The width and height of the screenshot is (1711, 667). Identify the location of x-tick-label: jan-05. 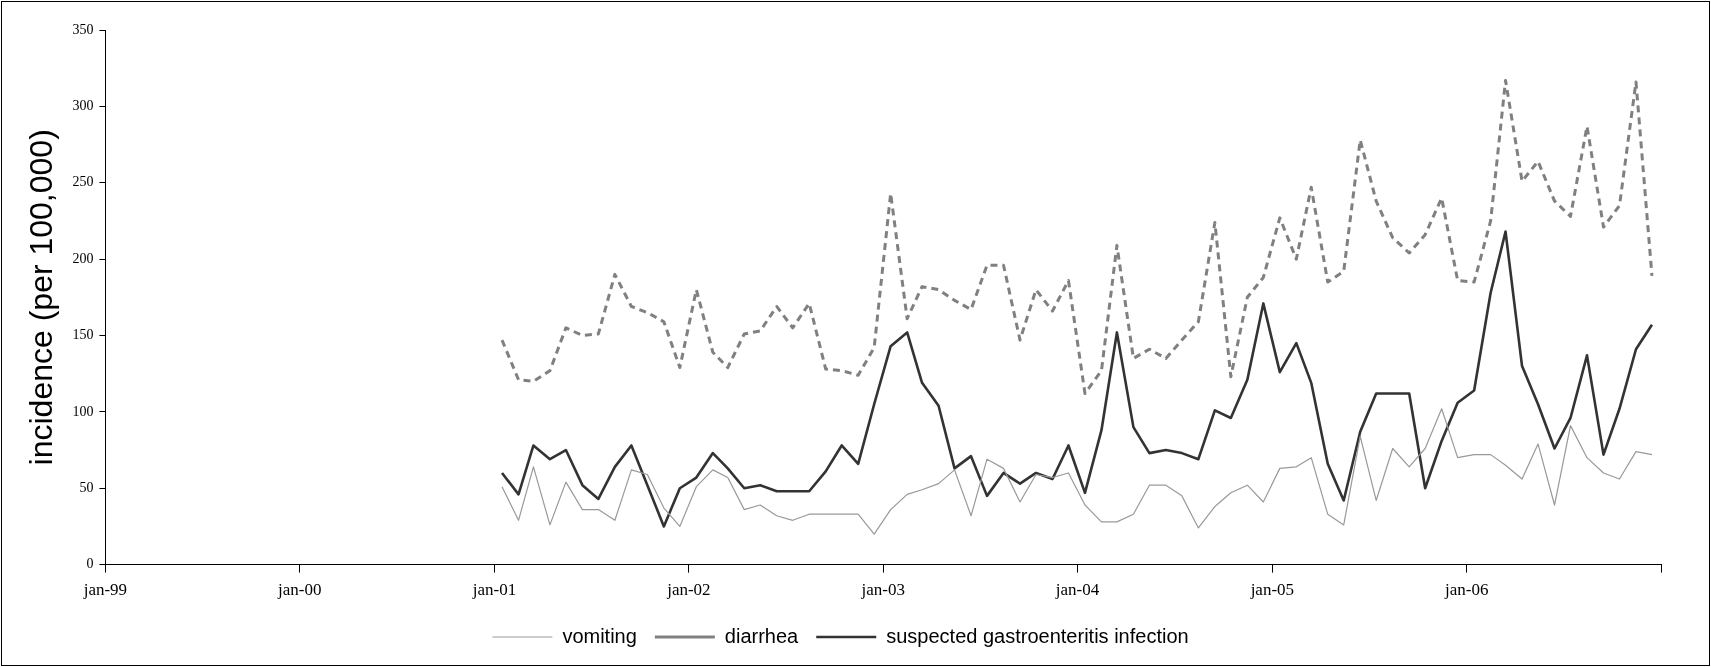
(1272, 590).